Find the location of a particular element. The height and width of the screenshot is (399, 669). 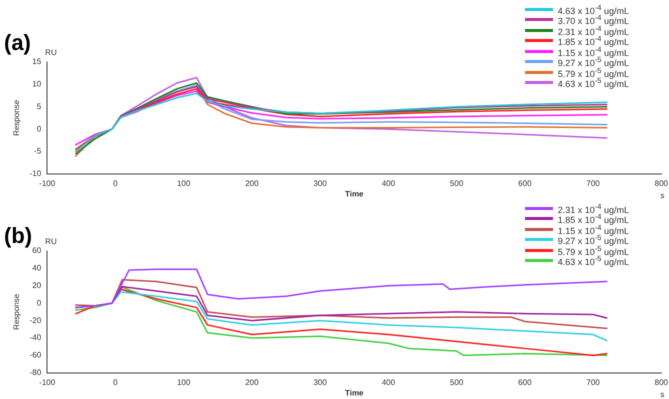

chart-title: (b) is located at coordinates (18, 236).